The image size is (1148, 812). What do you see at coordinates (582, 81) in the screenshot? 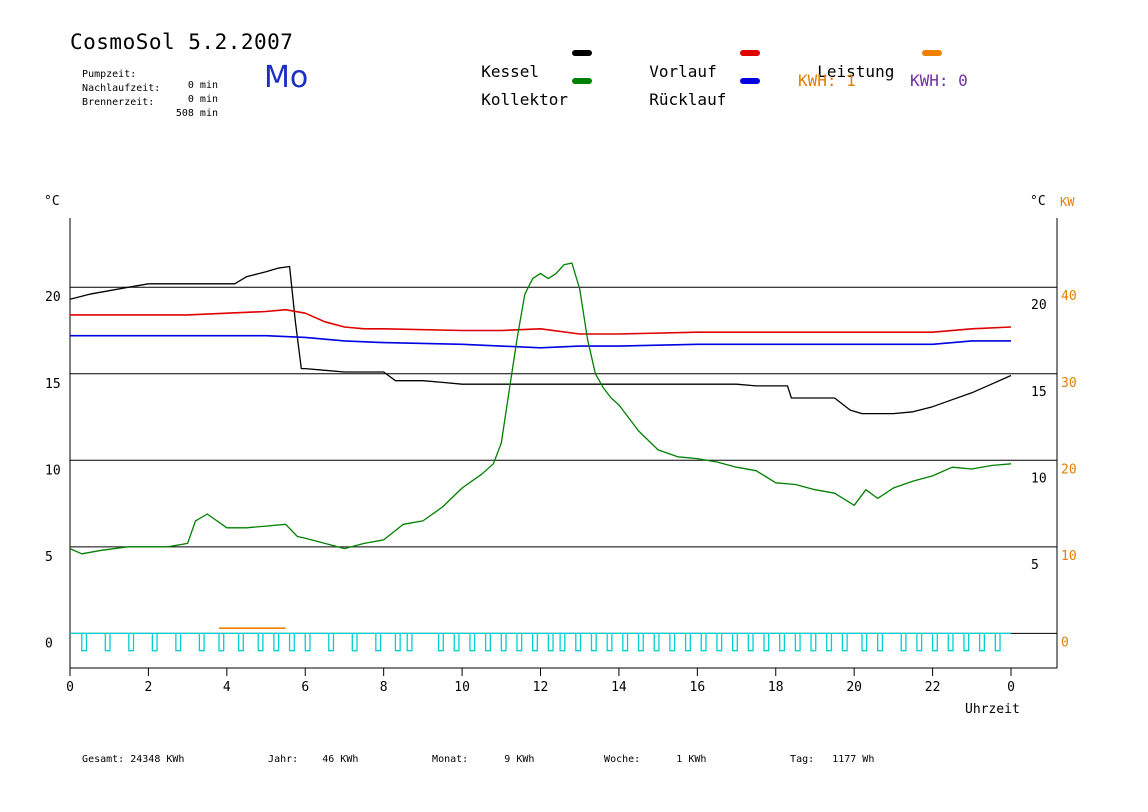
I see `legend-swatch-kollektor` at bounding box center [582, 81].